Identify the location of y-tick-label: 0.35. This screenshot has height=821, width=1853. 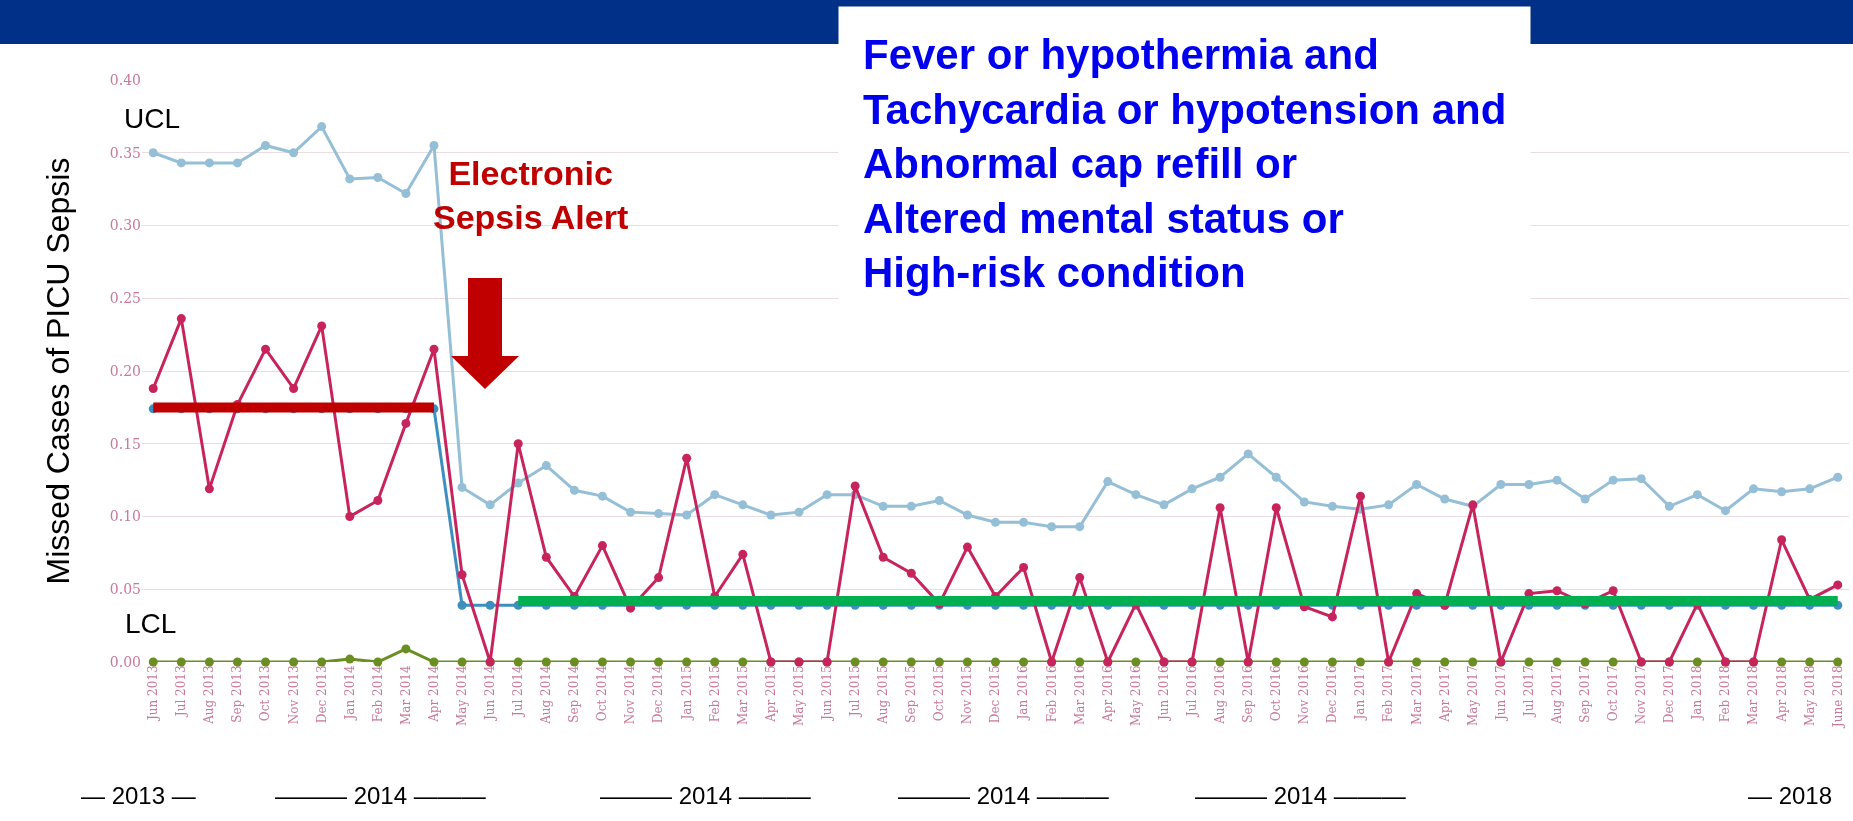
(125, 152).